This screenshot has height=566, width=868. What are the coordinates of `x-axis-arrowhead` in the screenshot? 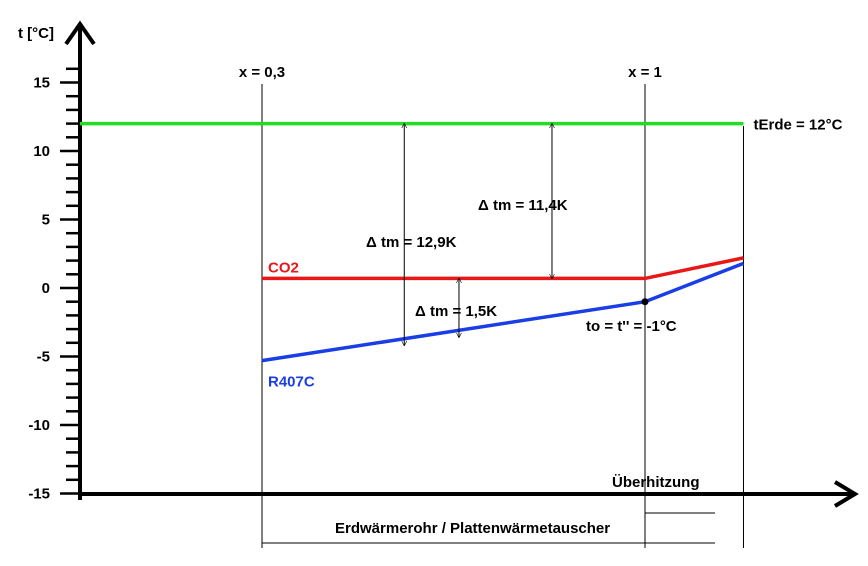 It's located at (846, 494).